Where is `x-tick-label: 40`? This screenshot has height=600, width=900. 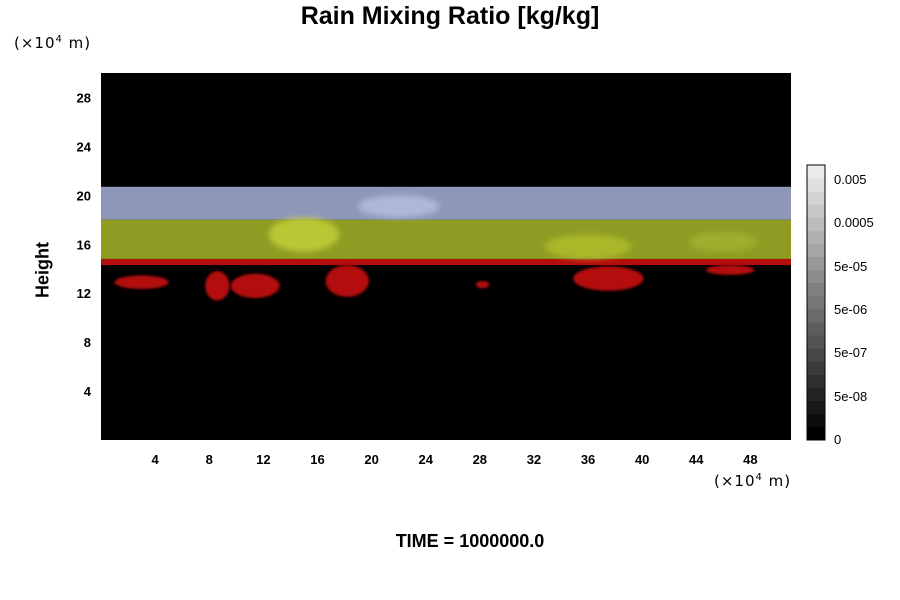 x-tick-label: 40 is located at coordinates (642, 459).